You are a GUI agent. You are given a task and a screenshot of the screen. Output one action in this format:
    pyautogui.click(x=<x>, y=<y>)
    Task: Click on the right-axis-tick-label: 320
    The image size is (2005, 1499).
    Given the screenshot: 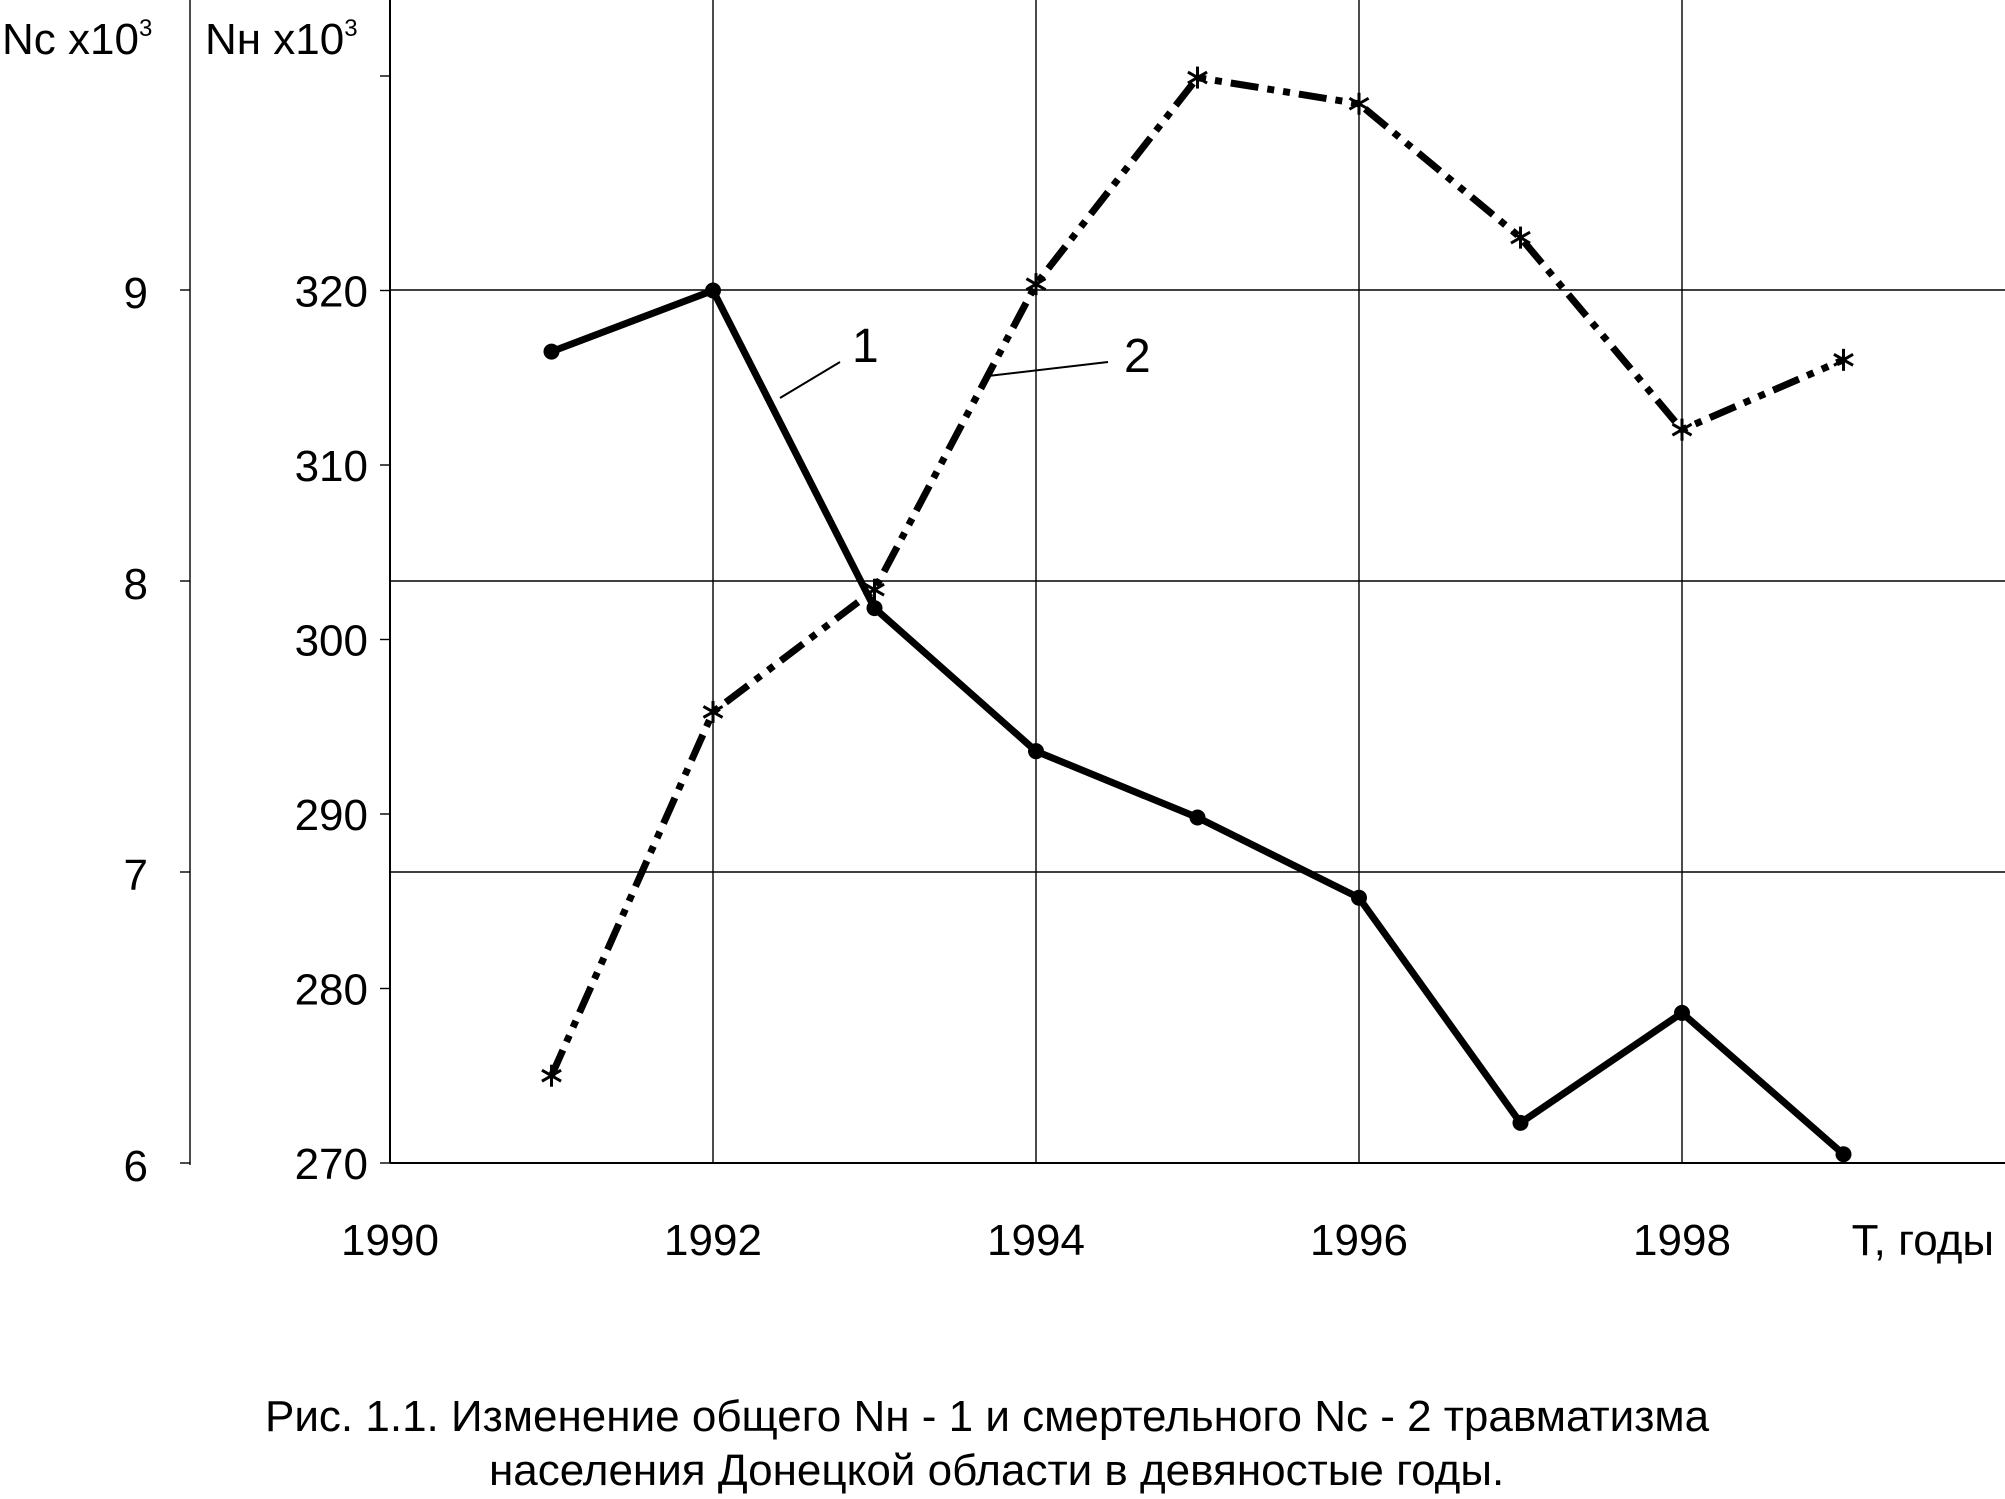 What is the action you would take?
    pyautogui.click(x=331, y=292)
    